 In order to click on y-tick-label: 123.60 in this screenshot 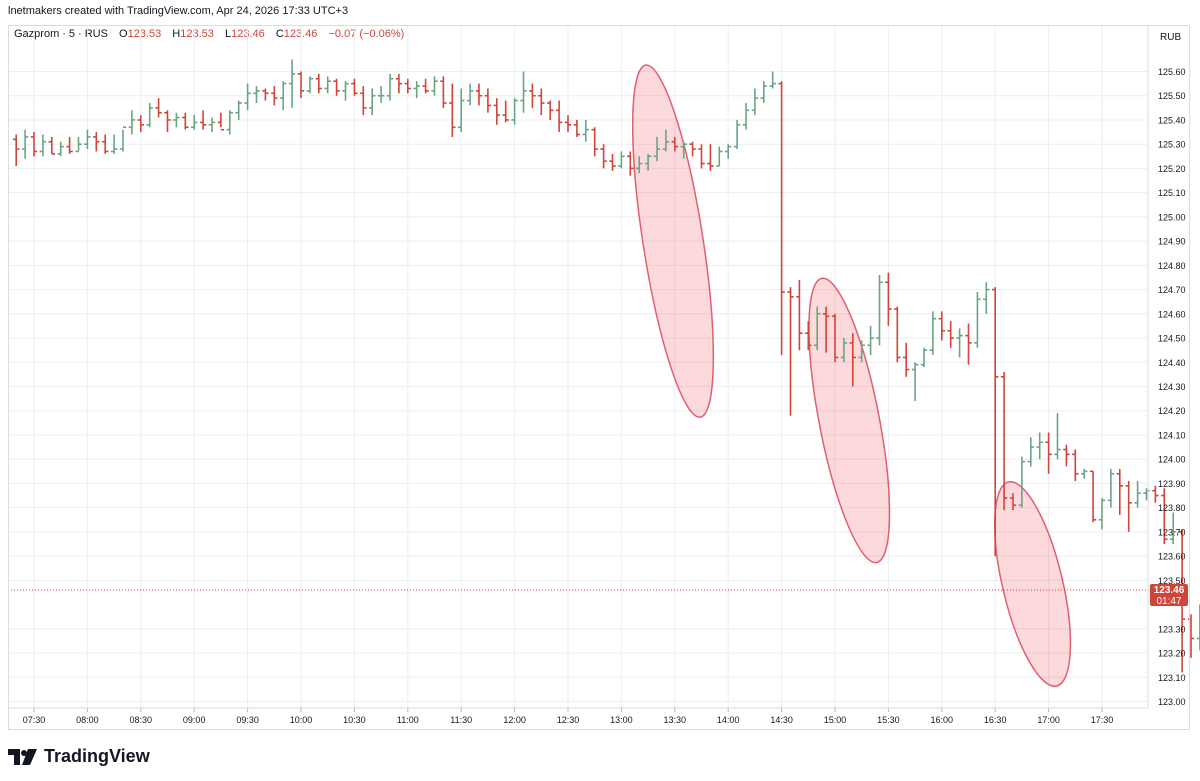, I will do `click(1172, 557)`.